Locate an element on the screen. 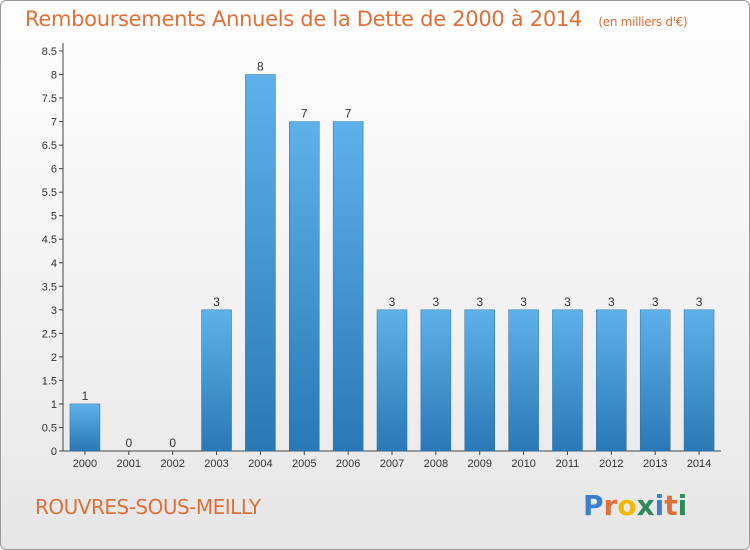  logo-letter: x is located at coordinates (645, 505).